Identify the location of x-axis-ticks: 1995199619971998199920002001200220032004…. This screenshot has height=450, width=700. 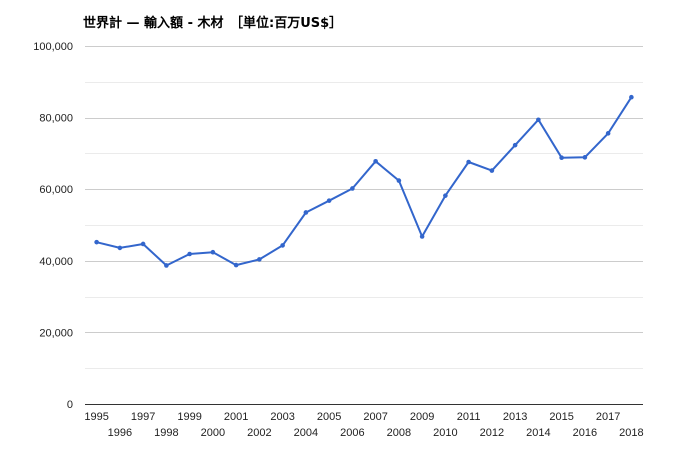
(363, 425).